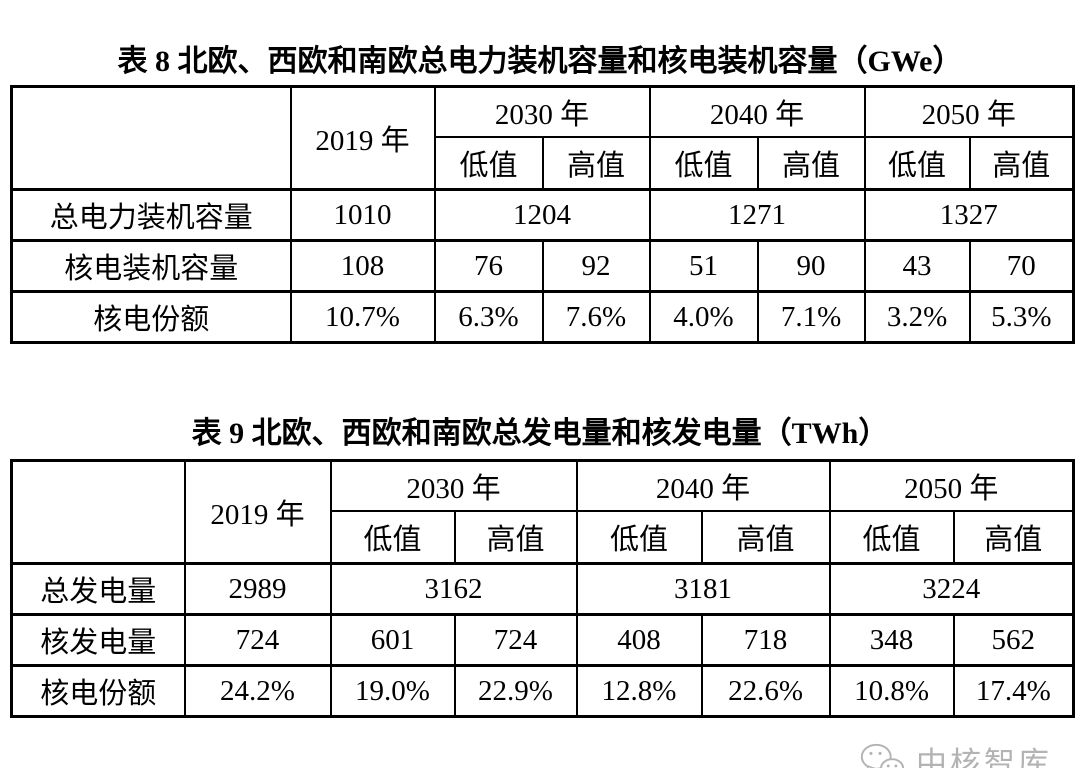 Image resolution: width=1080 pixels, height=768 pixels. I want to click on cell-nuclear-2040-high: 90, so click(811, 266).